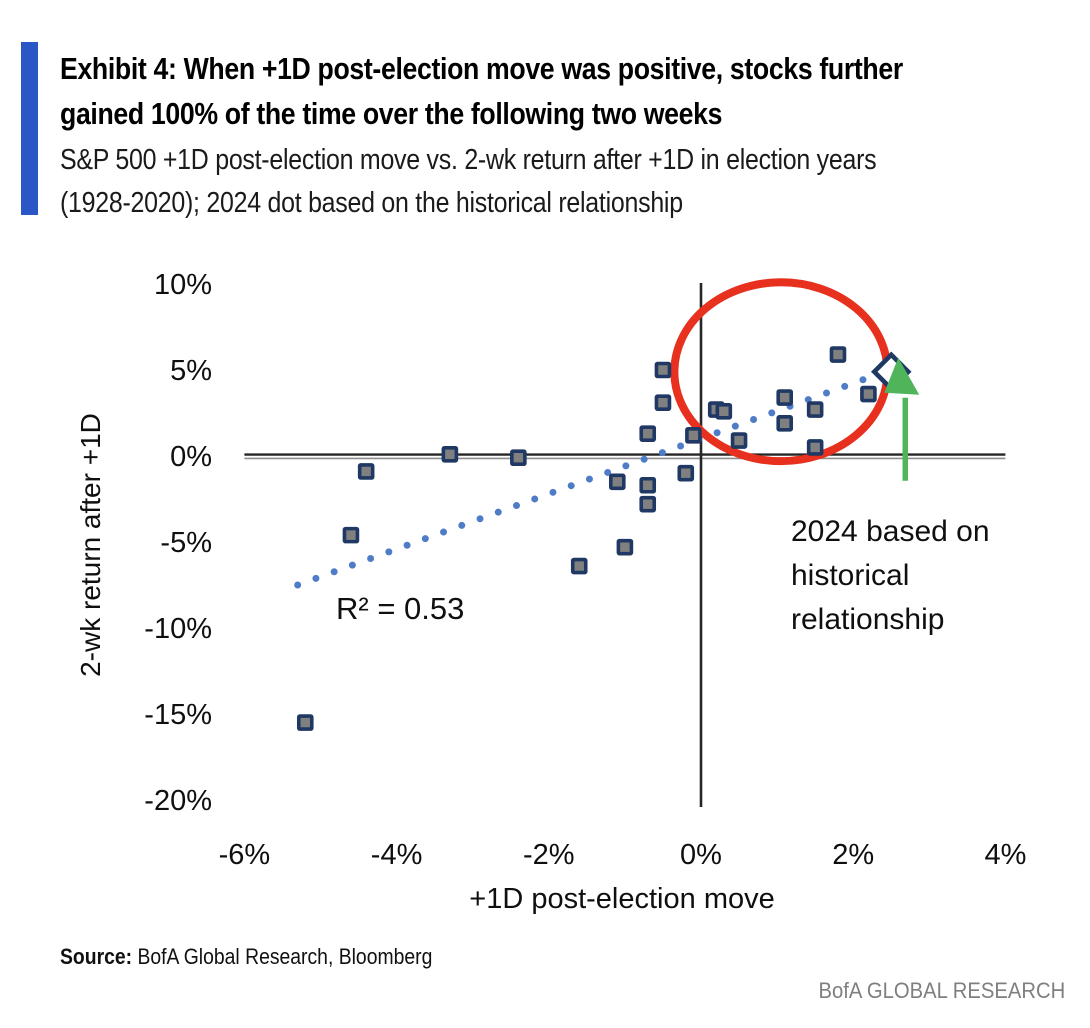 This screenshot has width=1090, height=1028. What do you see at coordinates (701, 855) in the screenshot?
I see `x-tick-label: 0%` at bounding box center [701, 855].